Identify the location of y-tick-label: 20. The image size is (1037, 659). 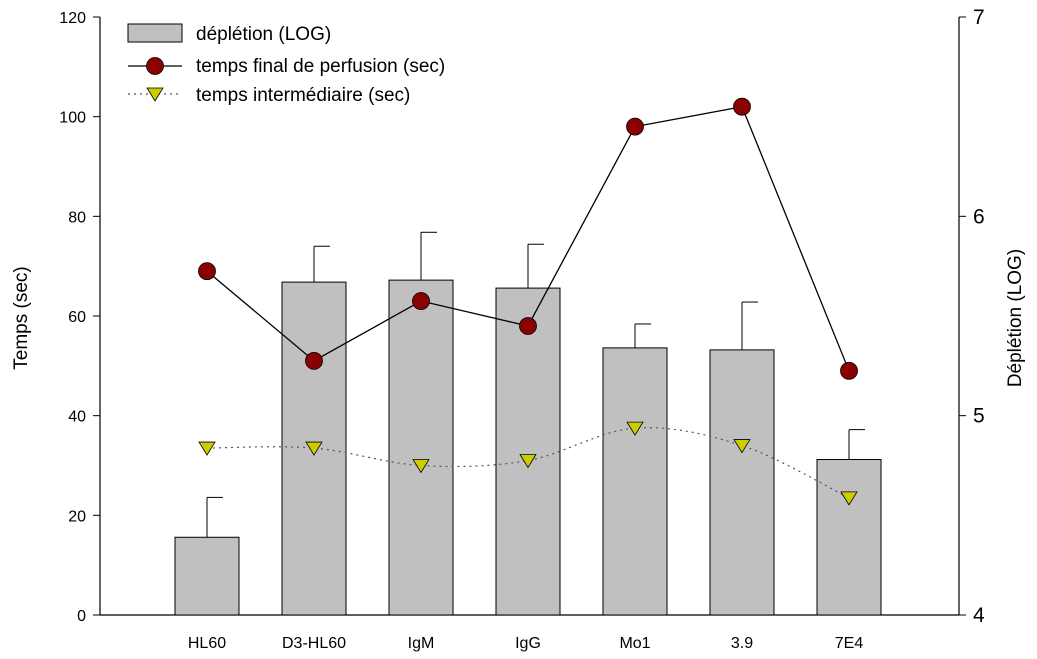
(77, 516).